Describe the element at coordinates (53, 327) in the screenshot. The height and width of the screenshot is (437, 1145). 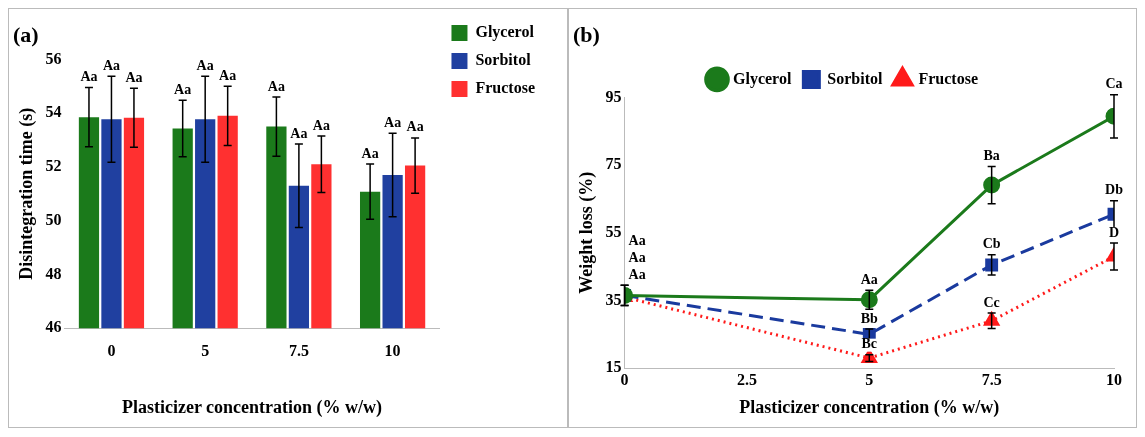
I see `y-tick-label: 46` at that location.